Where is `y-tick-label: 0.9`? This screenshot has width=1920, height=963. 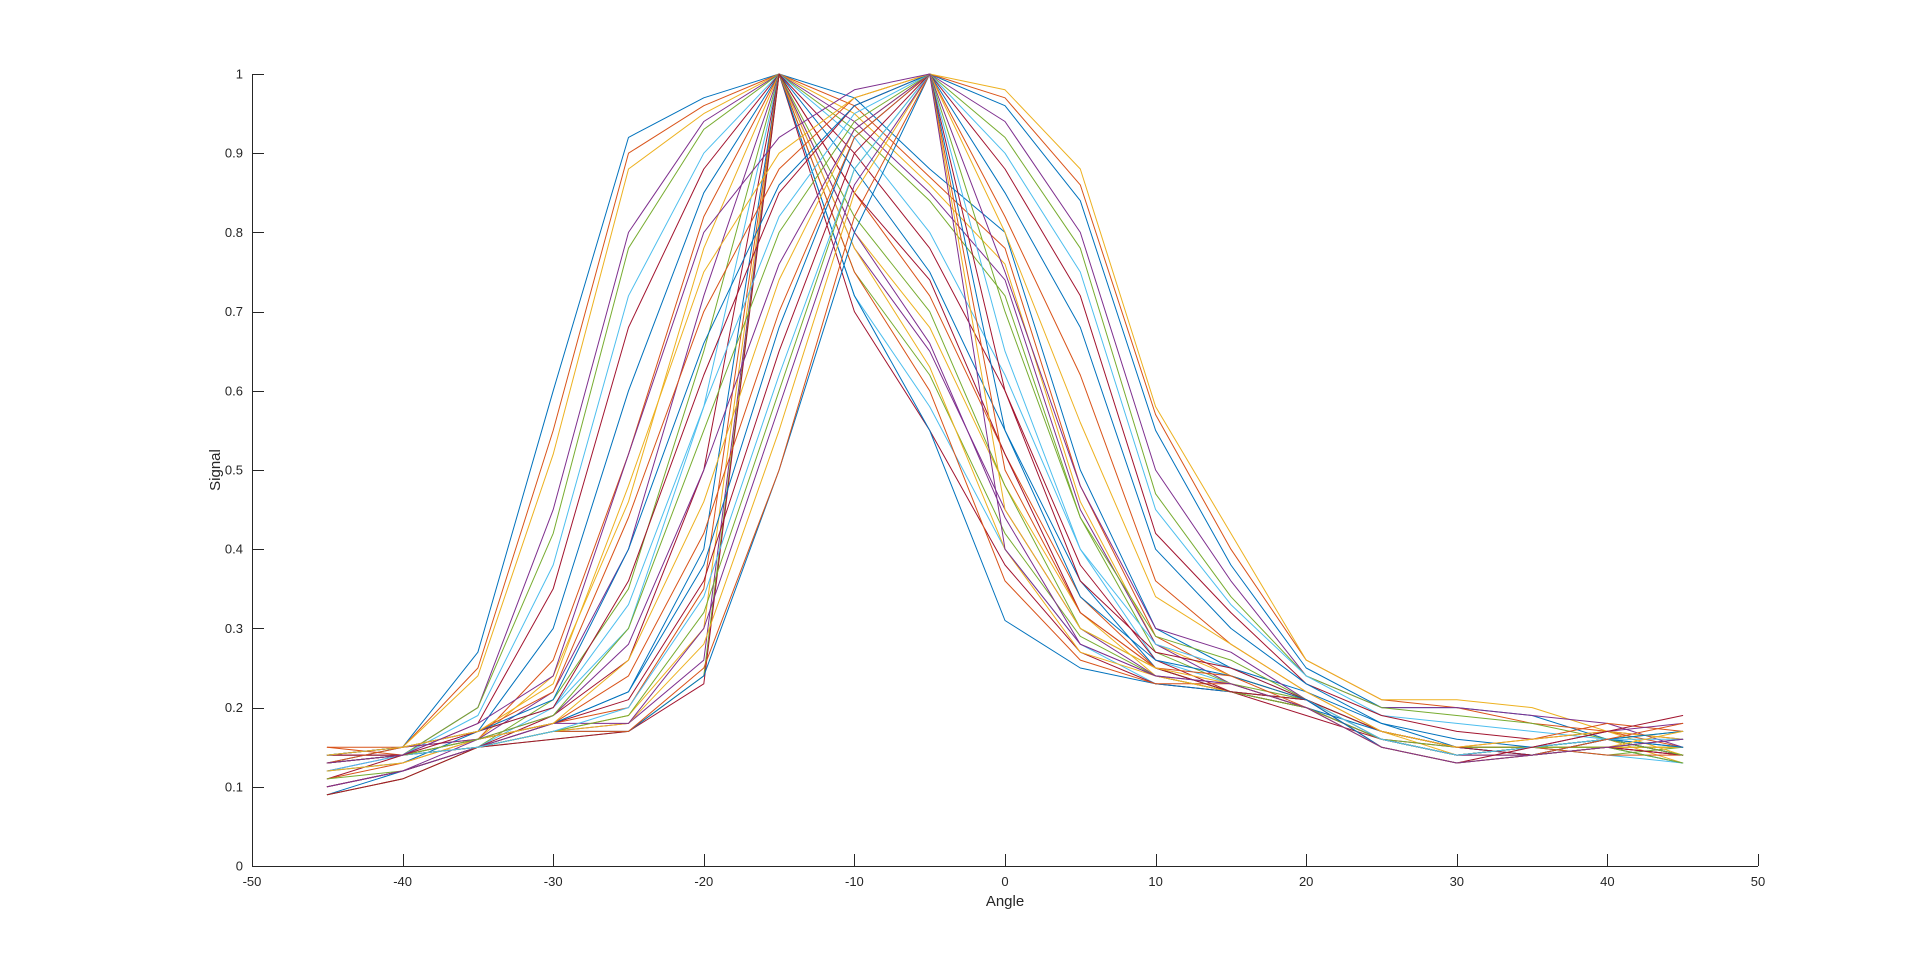 y-tick-label: 0.9 is located at coordinates (234, 153).